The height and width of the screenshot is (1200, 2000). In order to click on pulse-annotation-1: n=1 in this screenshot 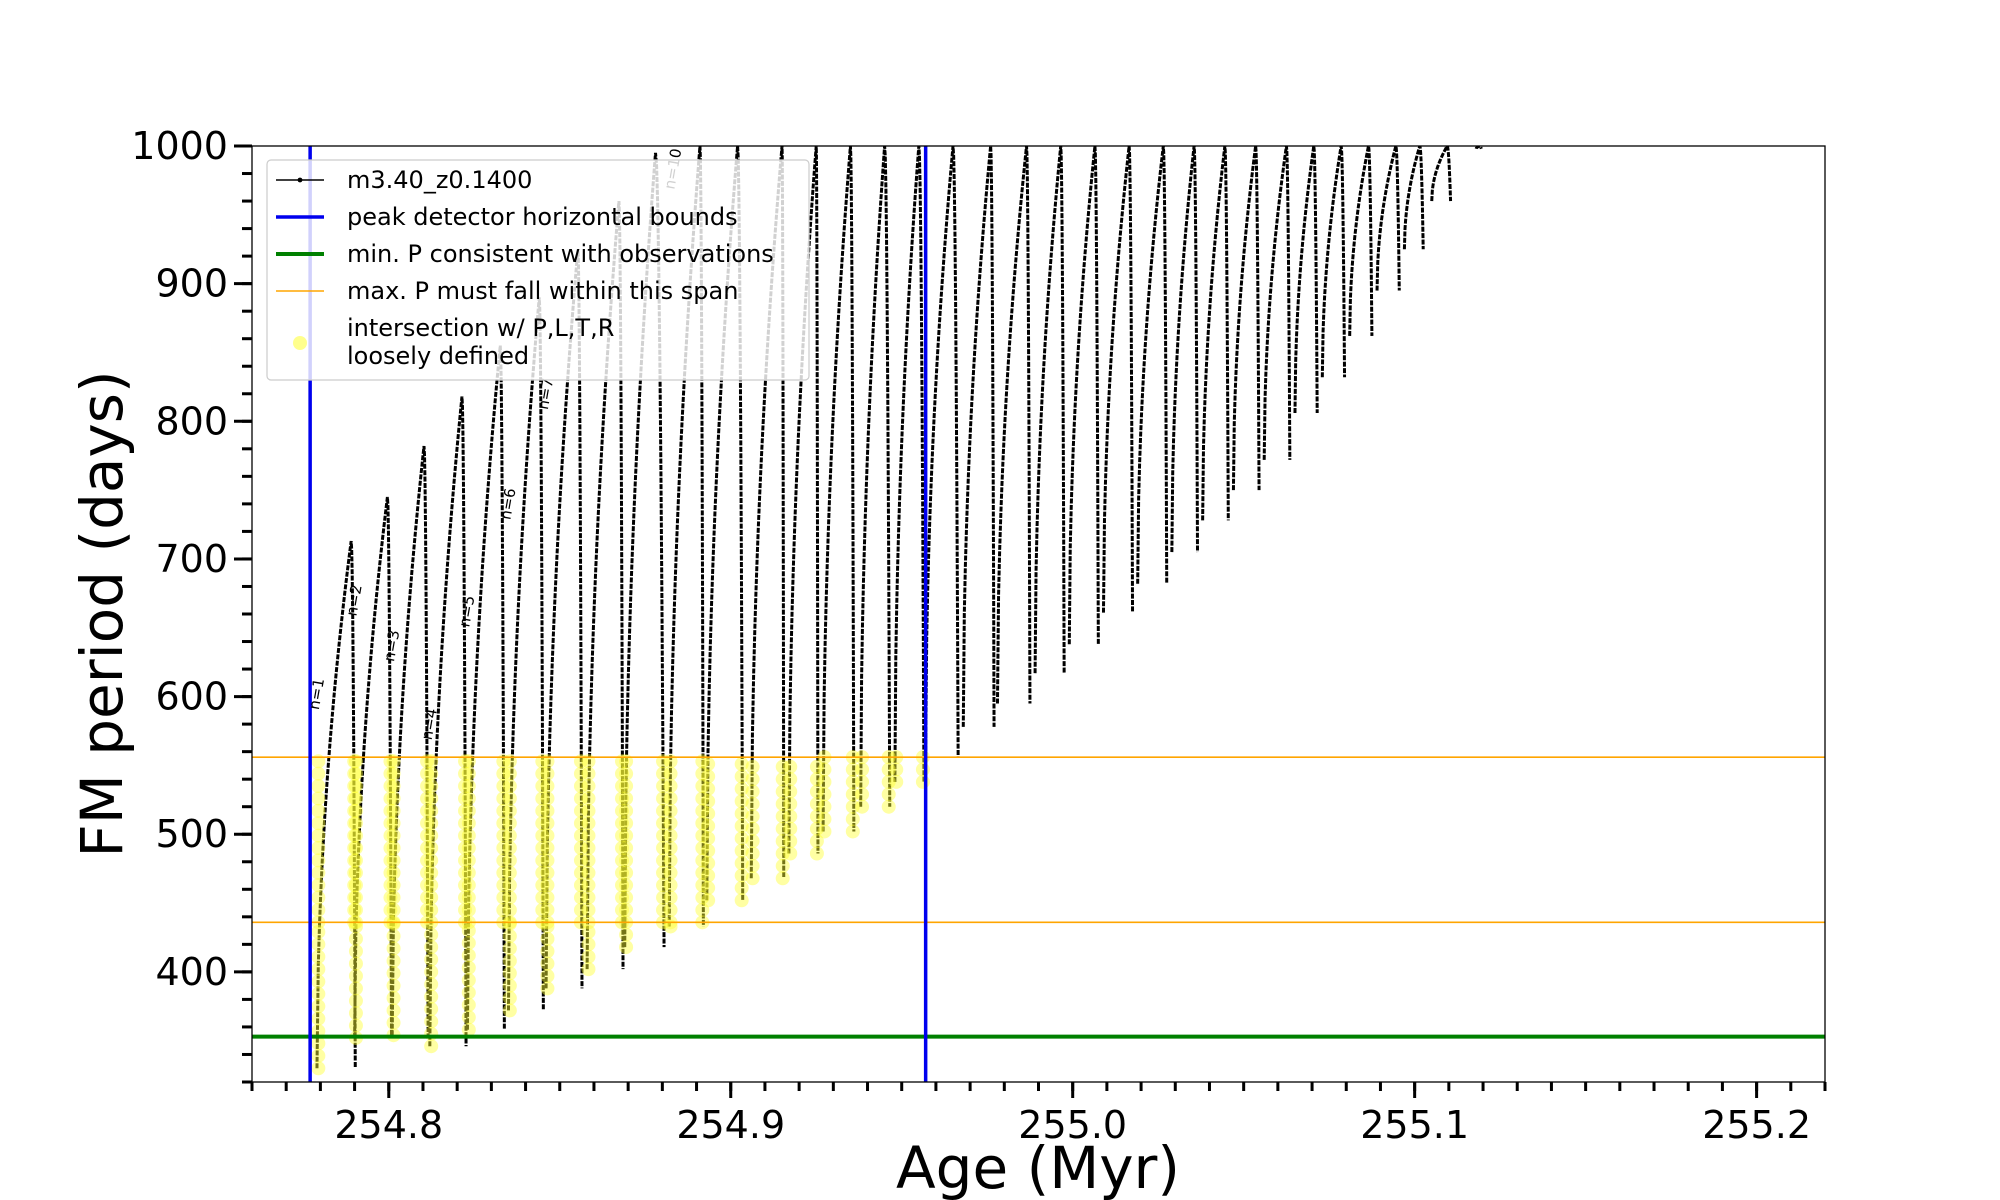, I will do `click(316, 694)`.